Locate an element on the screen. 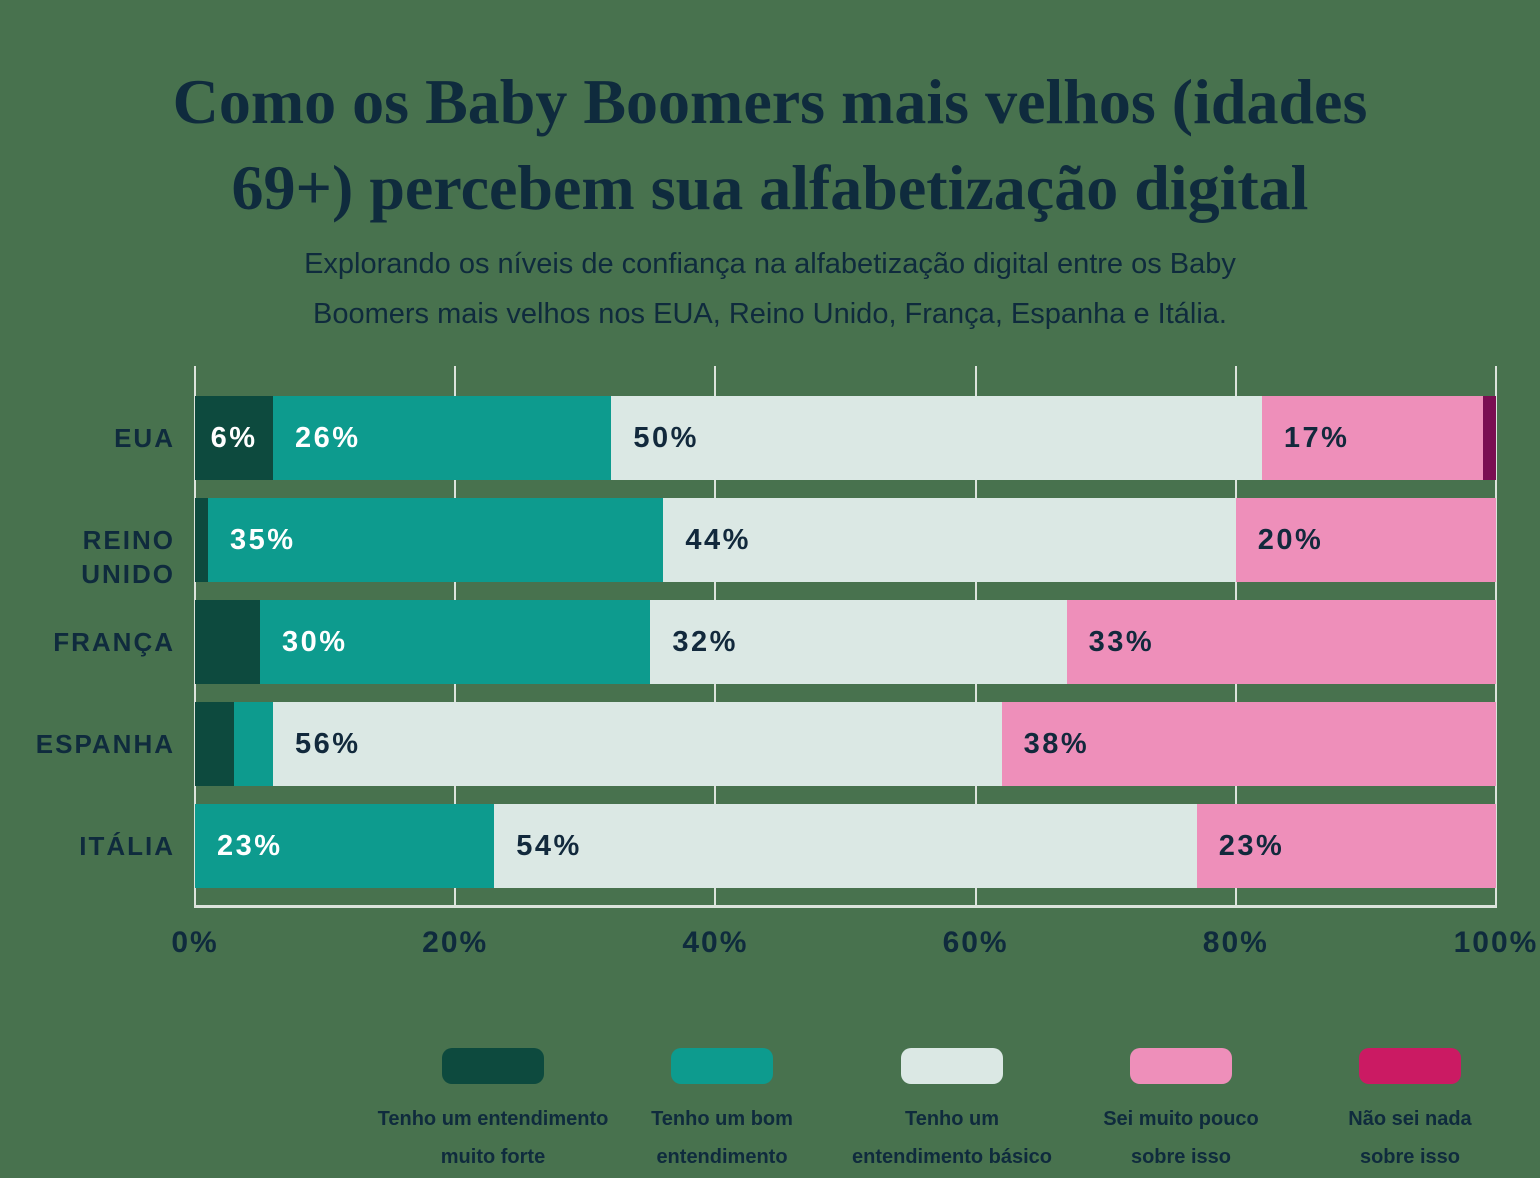  legend-item-label: Não sei nada sobre isso is located at coordinates (1410, 1138).